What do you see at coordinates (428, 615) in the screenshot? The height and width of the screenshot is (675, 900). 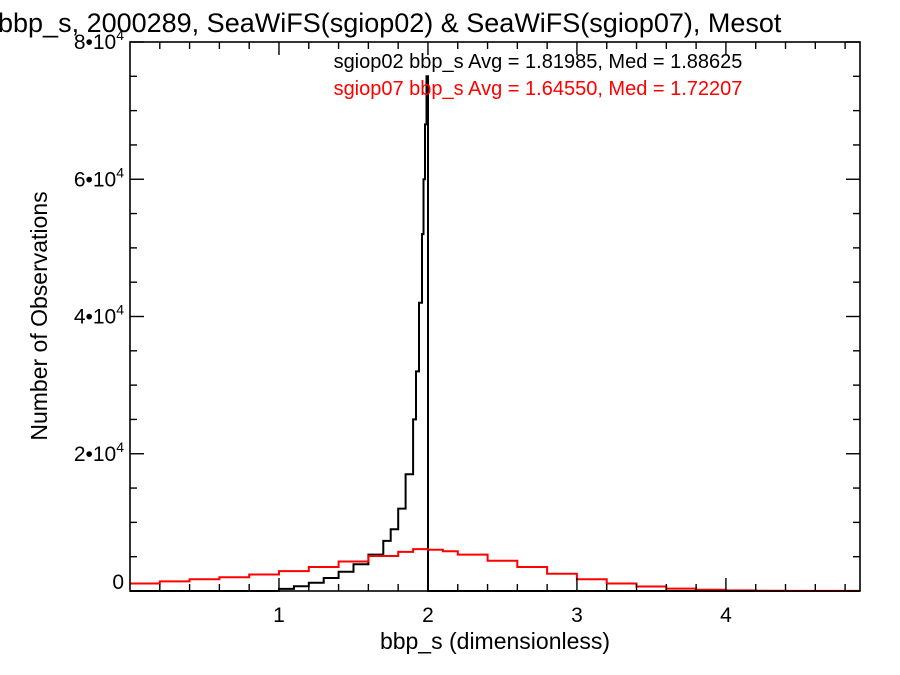 I see `x-tick-label: 2` at bounding box center [428, 615].